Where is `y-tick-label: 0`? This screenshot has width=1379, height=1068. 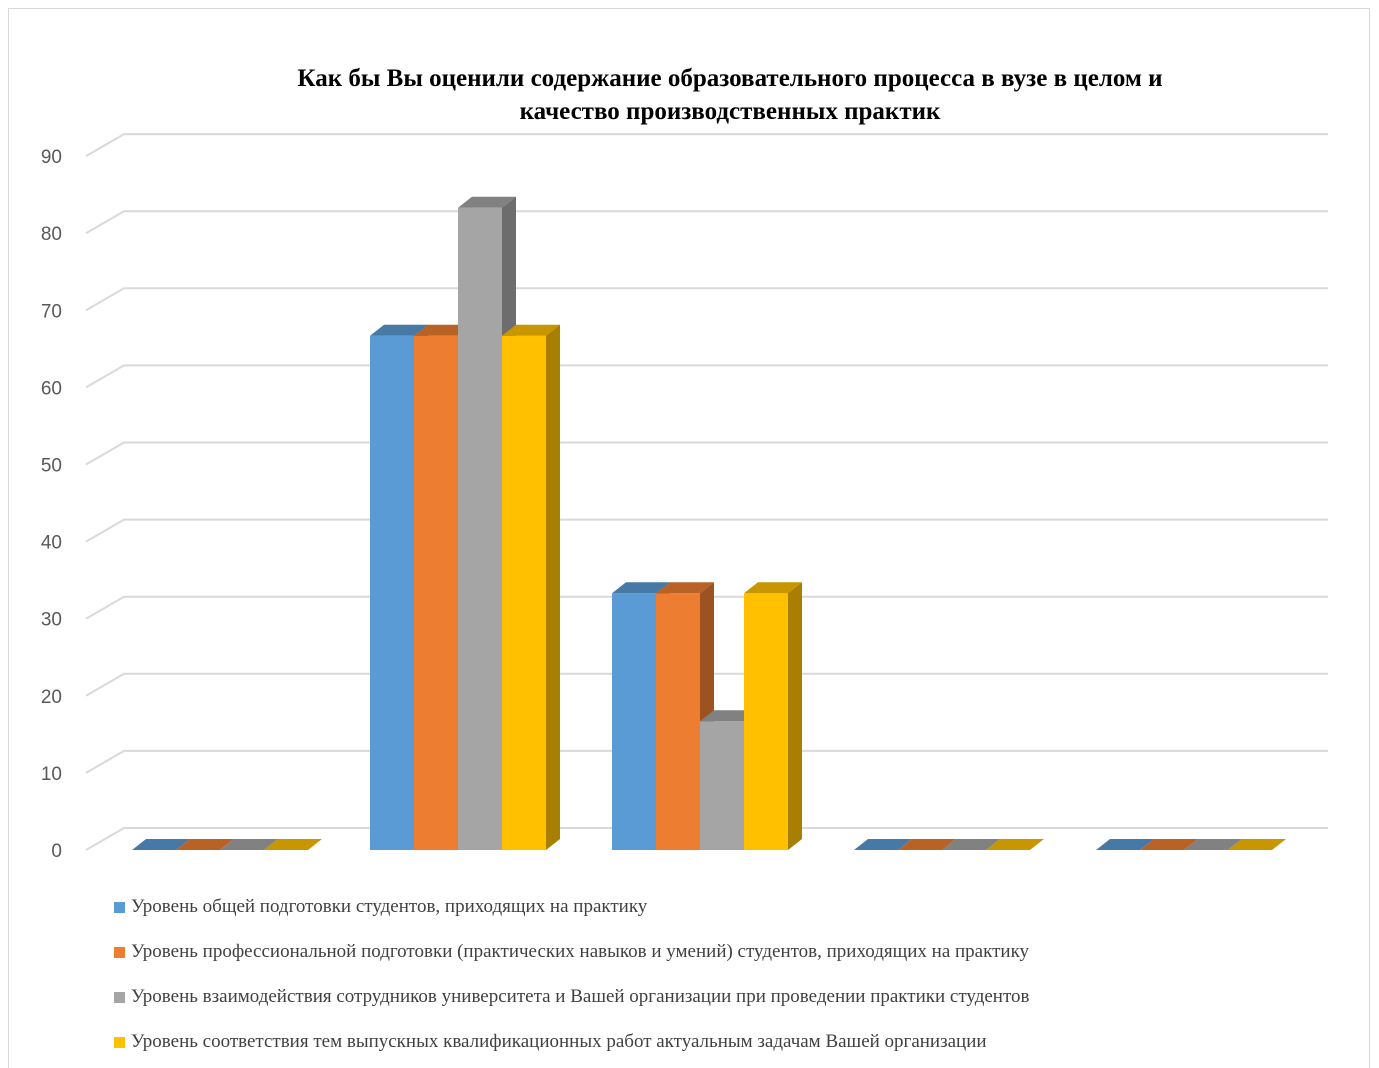 y-tick-label: 0 is located at coordinates (56, 851).